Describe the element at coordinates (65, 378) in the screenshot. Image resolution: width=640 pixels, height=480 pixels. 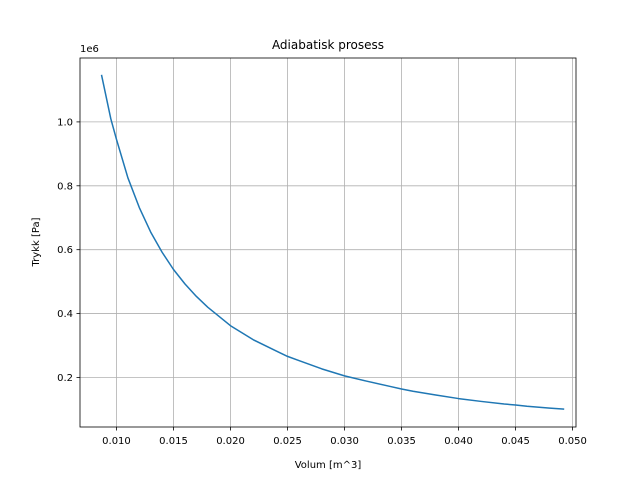
I see `y-tick-label: 0.2` at that location.